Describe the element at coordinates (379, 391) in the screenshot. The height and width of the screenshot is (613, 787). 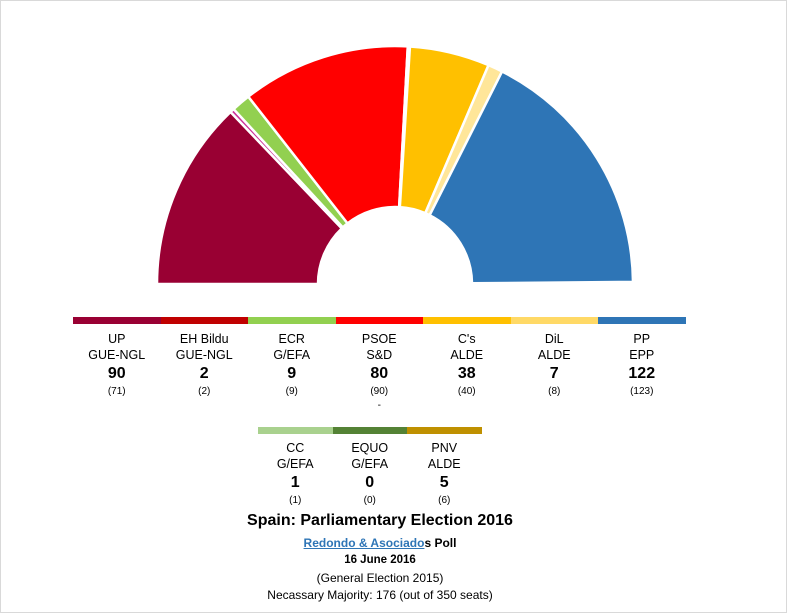
I see `party-previous-seats: (90)` at that location.